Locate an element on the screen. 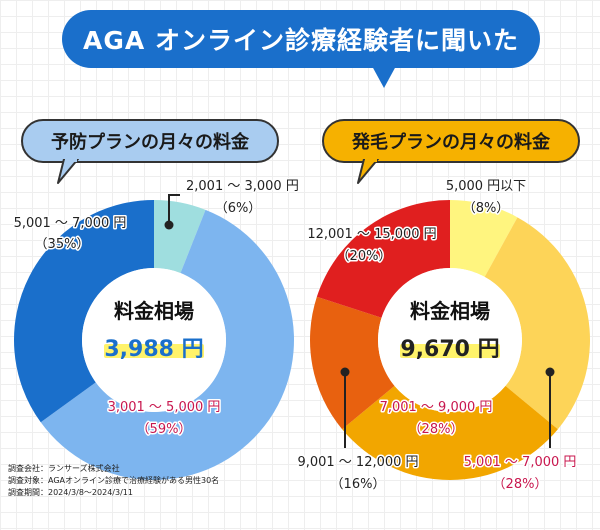 This screenshot has width=600, height=530. page-title: AGA オンライン診療経験者に聞いた is located at coordinates (301, 40).